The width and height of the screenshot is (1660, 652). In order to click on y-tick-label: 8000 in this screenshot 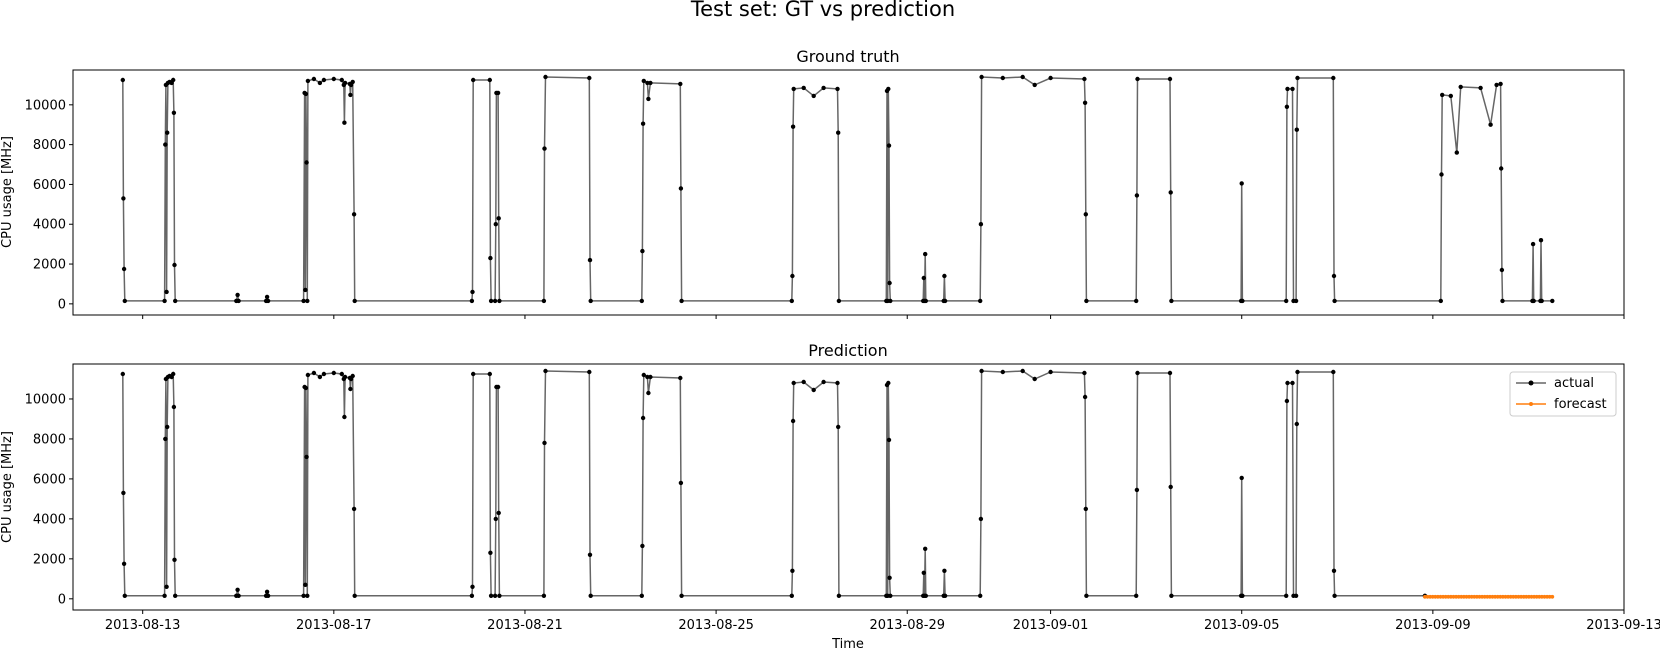, I will do `click(49, 439)`.